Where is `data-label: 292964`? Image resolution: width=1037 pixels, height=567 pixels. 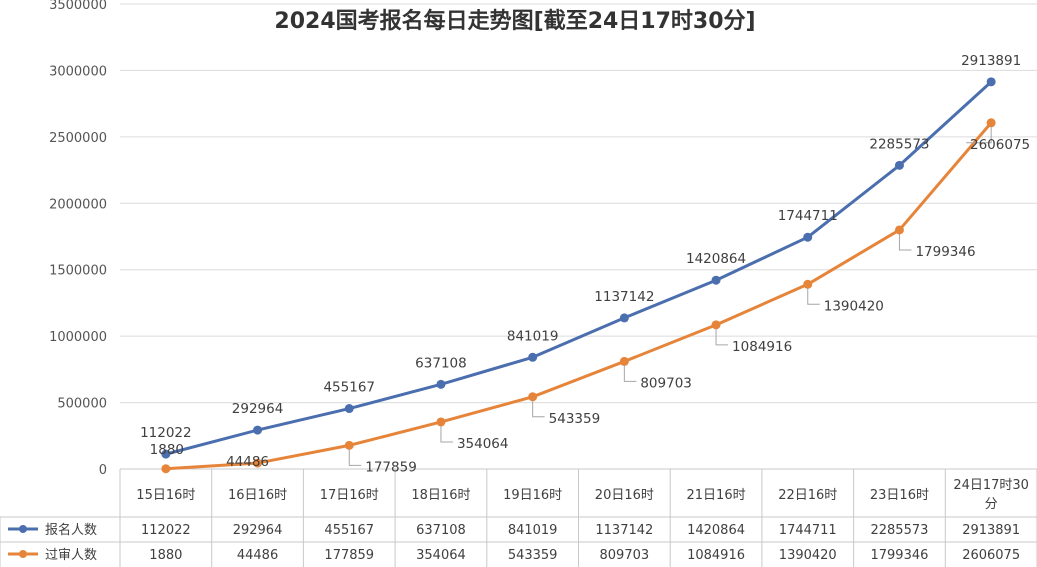
data-label: 292964 is located at coordinates (258, 409).